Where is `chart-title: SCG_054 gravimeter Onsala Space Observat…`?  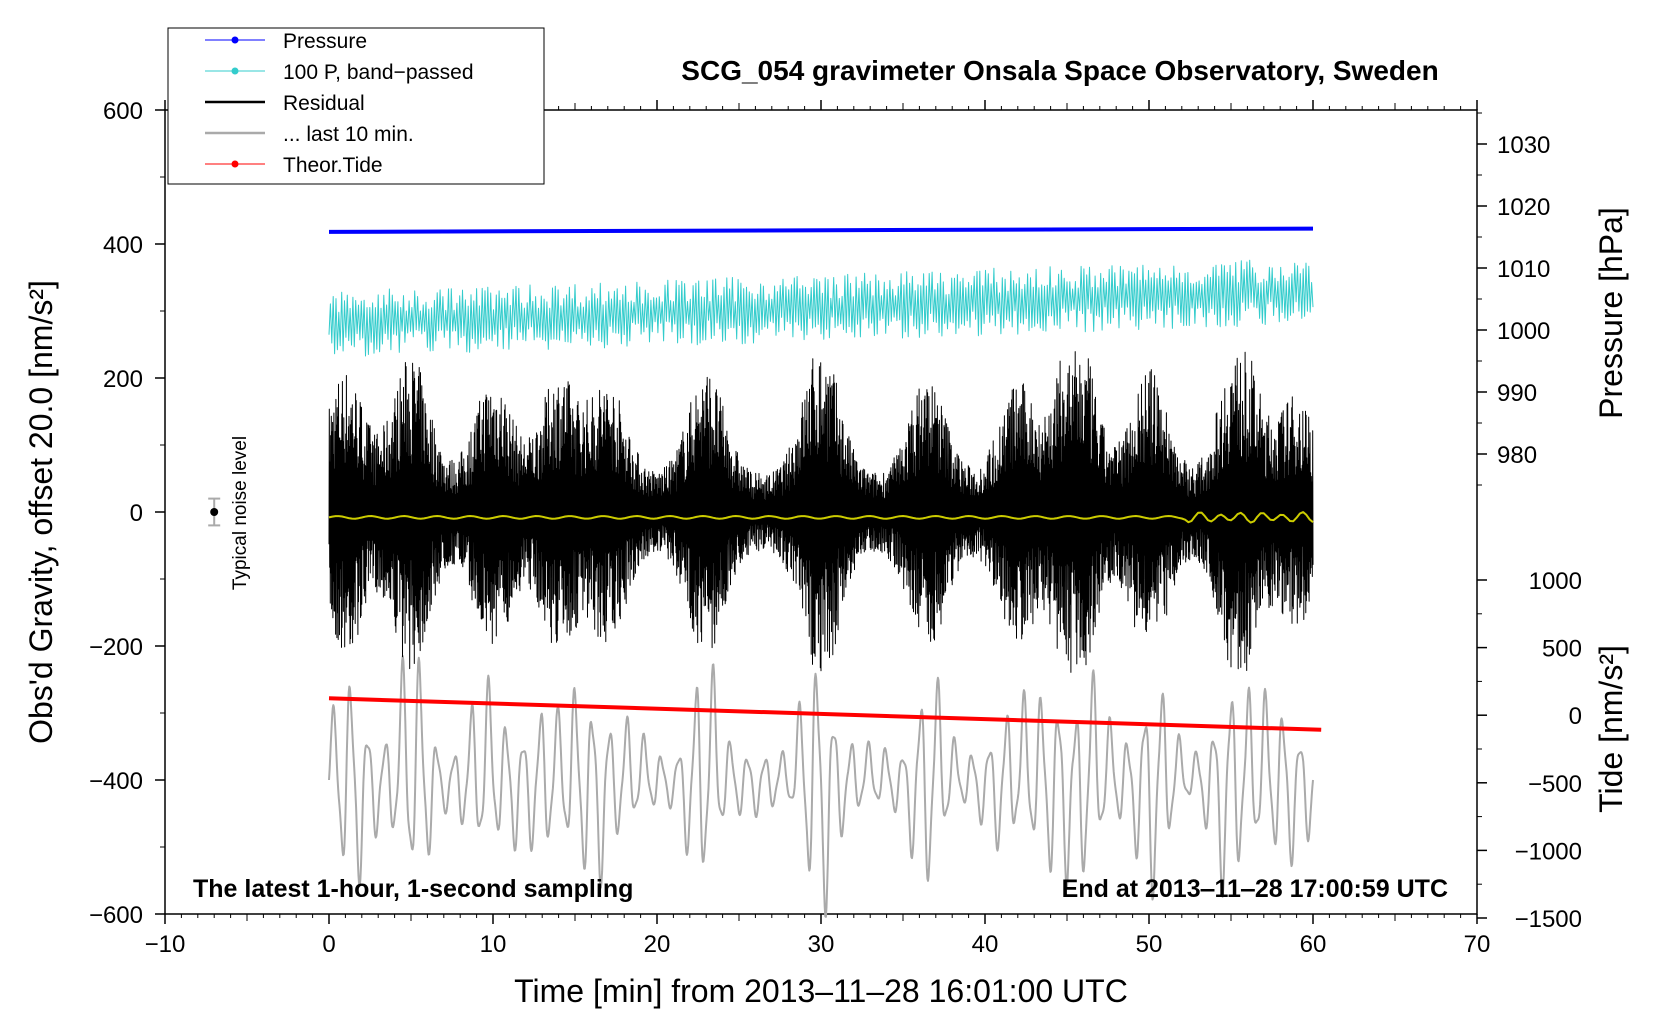
chart-title: SCG_054 gravimeter Onsala Space Observat… is located at coordinates (1059, 70).